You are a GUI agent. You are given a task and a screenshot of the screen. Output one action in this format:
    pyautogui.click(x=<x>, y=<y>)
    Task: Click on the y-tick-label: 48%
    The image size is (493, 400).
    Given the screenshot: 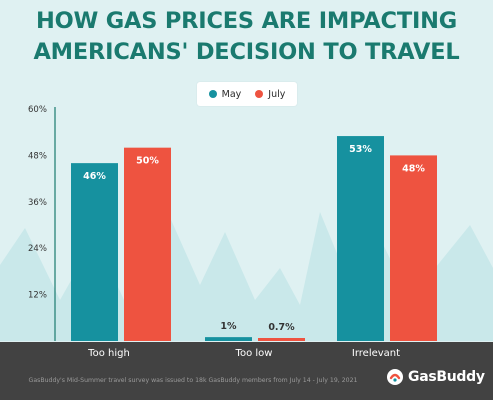 What is the action you would take?
    pyautogui.click(x=37, y=156)
    